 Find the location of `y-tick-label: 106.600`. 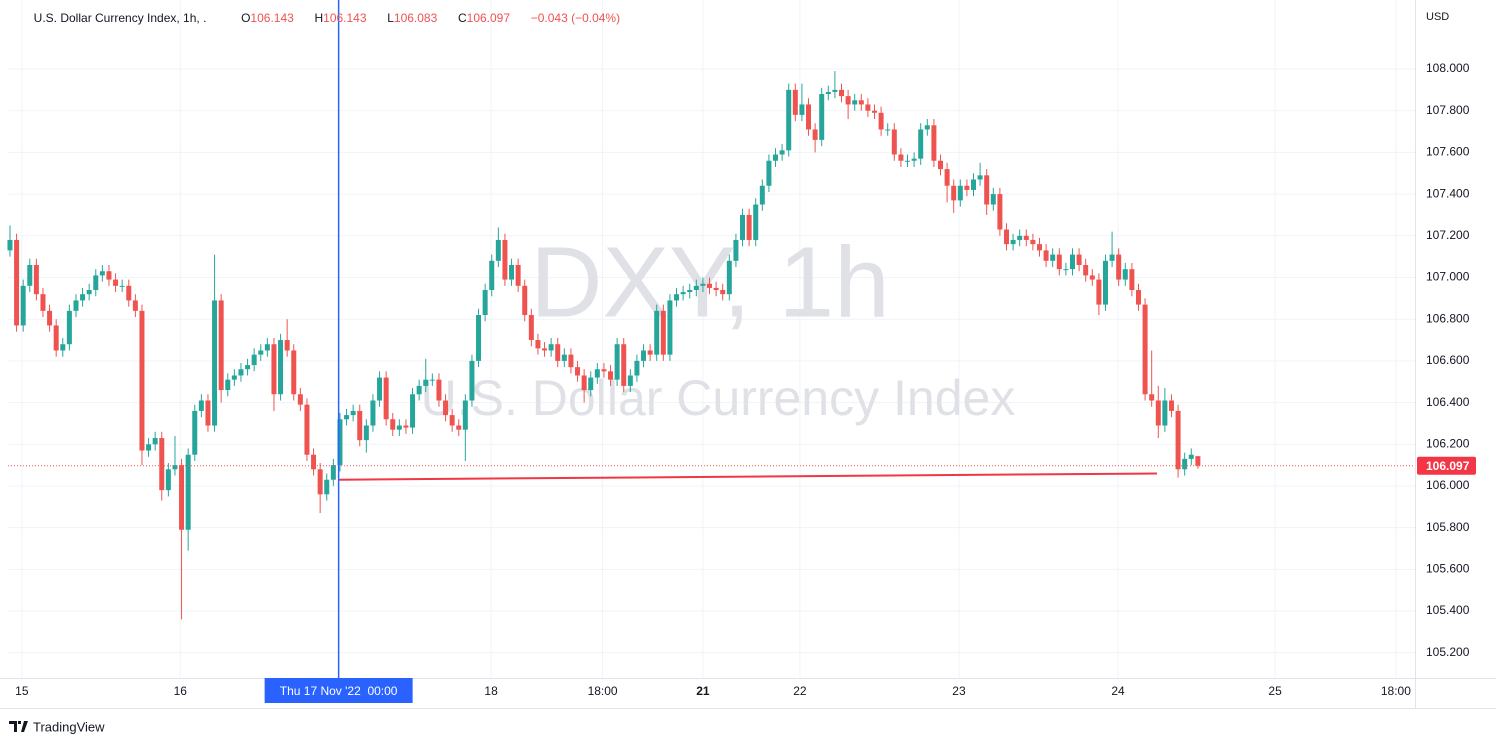

y-tick-label: 106.600 is located at coordinates (1448, 360).